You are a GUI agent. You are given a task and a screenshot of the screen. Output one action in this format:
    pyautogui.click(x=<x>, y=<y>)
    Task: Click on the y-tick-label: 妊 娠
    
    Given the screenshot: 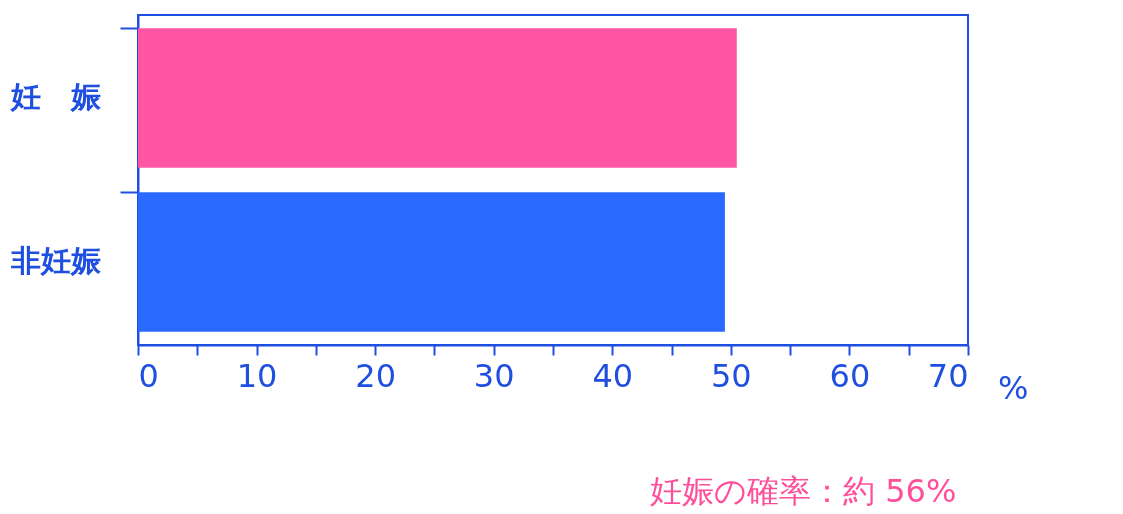 What is the action you would take?
    pyautogui.click(x=55, y=96)
    